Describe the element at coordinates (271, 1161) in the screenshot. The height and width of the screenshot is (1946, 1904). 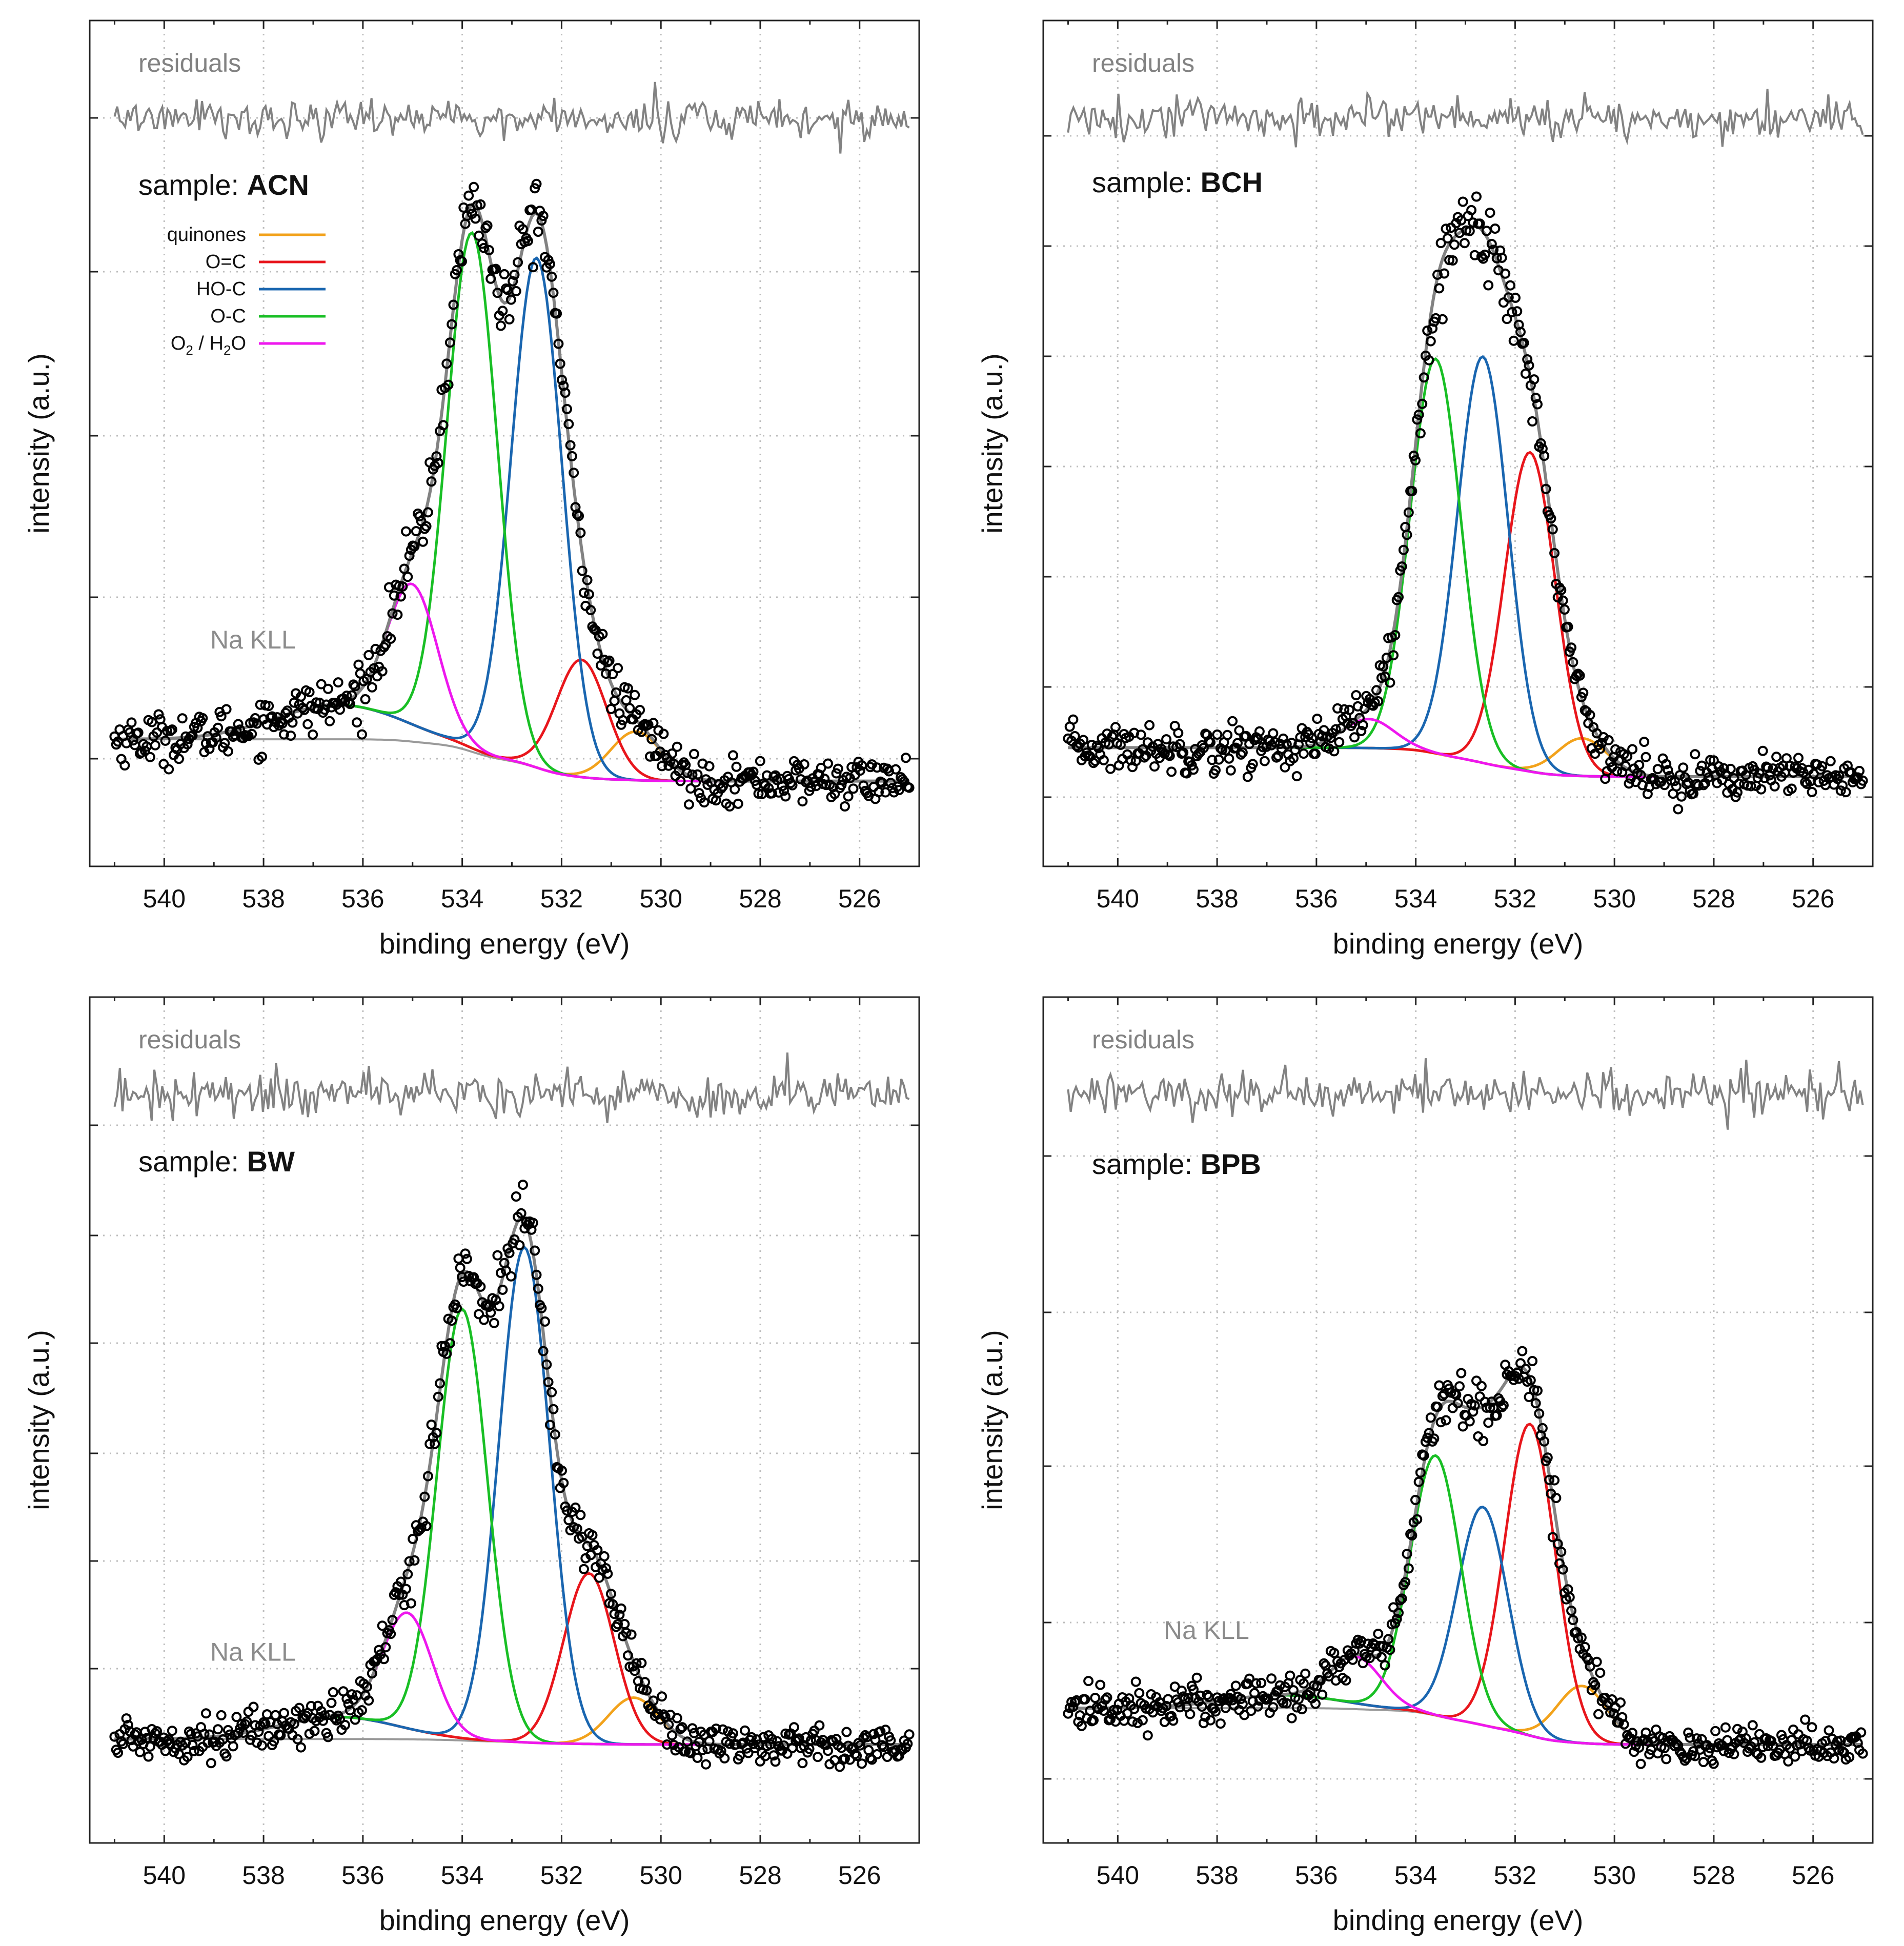
I see `sample-name: BW` at that location.